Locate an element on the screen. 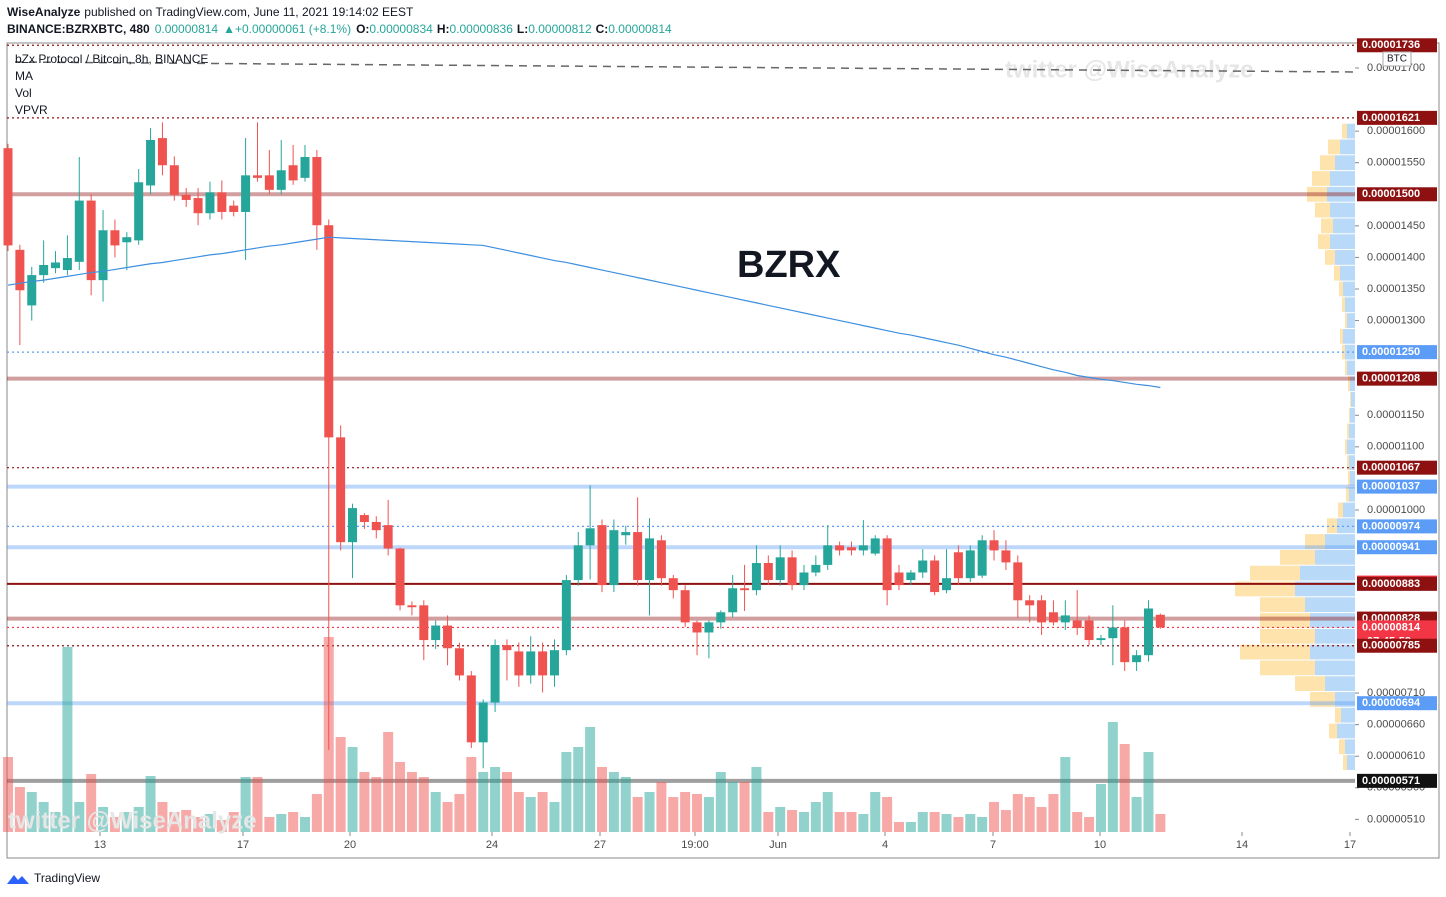 The height and width of the screenshot is (897, 1446). change: ▲+0.00000061 (+8.1%) is located at coordinates (287, 29).